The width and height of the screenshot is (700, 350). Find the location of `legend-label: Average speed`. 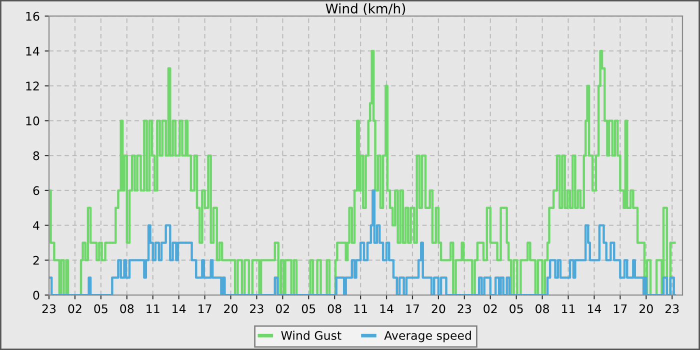

legend-label: Average speed is located at coordinates (427, 336).